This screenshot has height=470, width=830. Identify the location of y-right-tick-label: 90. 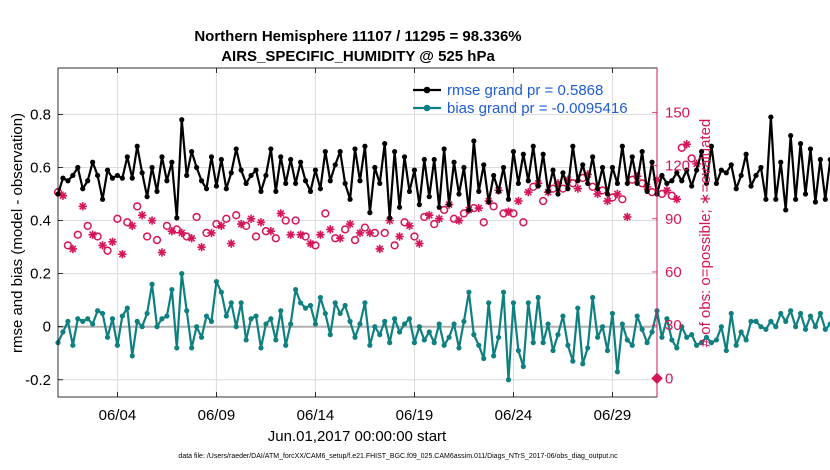
(673, 219).